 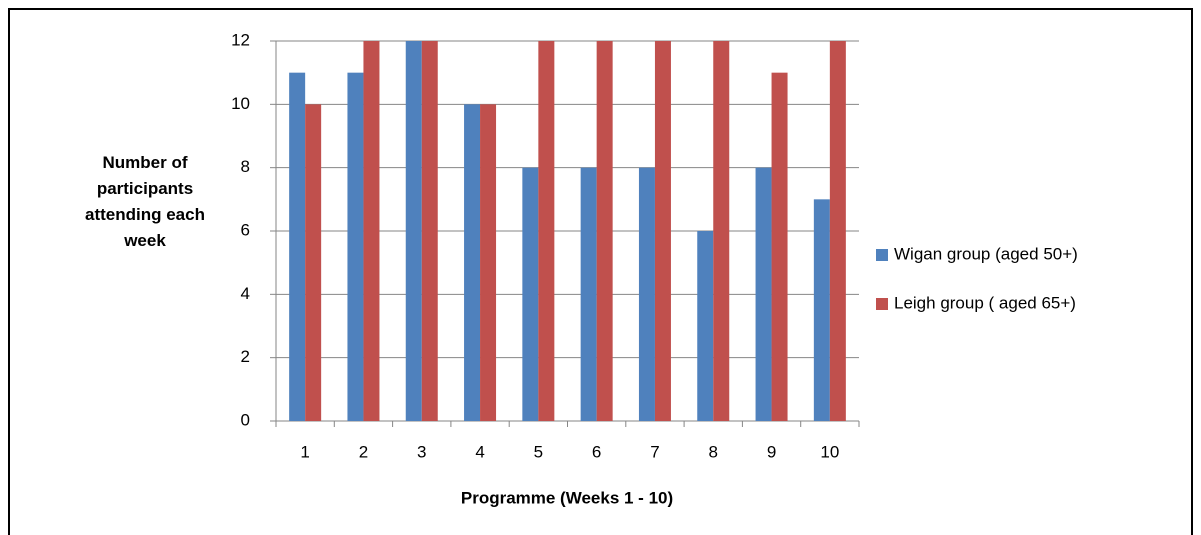 What do you see at coordinates (245, 293) in the screenshot?
I see `y-tick-label: 4` at bounding box center [245, 293].